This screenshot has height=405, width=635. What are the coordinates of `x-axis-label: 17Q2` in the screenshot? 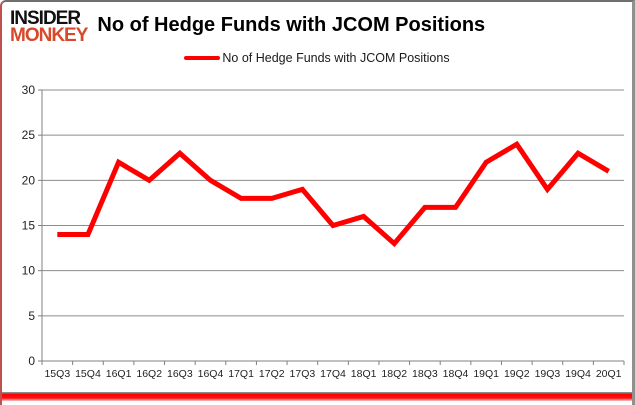 It's located at (272, 374).